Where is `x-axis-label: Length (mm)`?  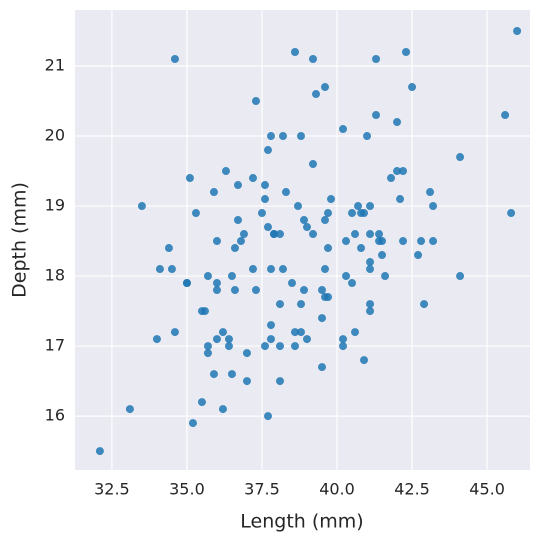 x-axis-label: Length (mm) is located at coordinates (301, 522).